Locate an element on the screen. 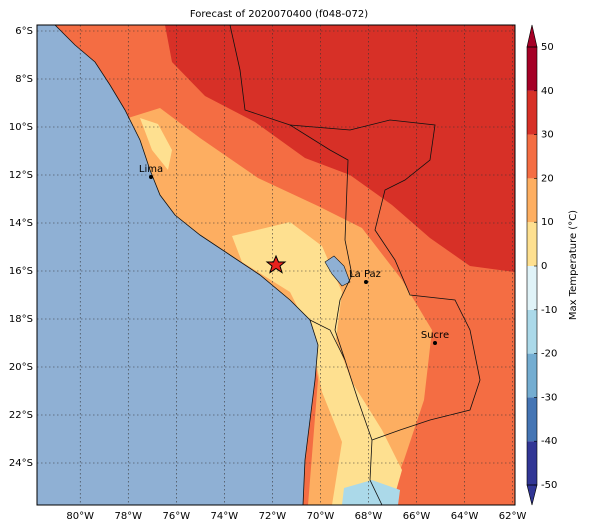 Image resolution: width=591 pixels, height=529 pixels. lat-tick-label: 16°S is located at coordinates (21, 271).